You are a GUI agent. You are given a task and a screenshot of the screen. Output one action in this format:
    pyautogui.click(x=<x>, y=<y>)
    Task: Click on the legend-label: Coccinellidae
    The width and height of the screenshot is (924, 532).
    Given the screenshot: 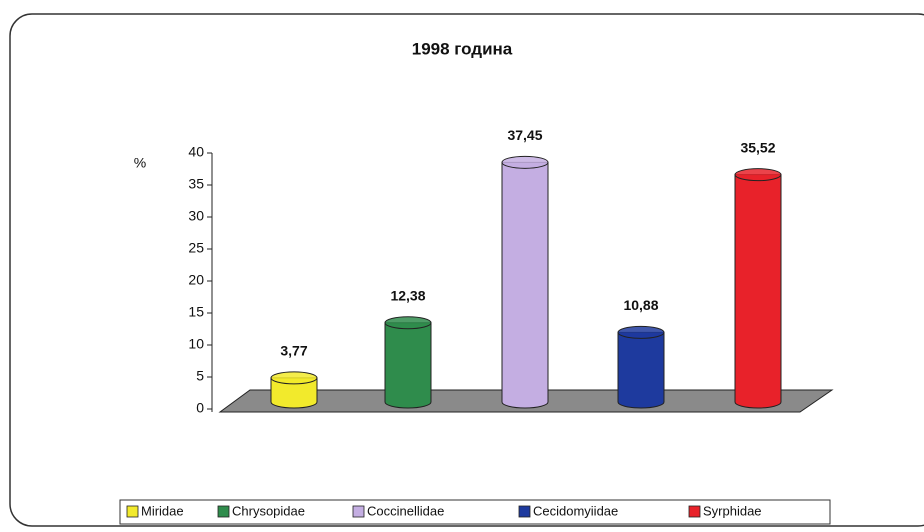 What is the action you would take?
    pyautogui.click(x=405, y=510)
    